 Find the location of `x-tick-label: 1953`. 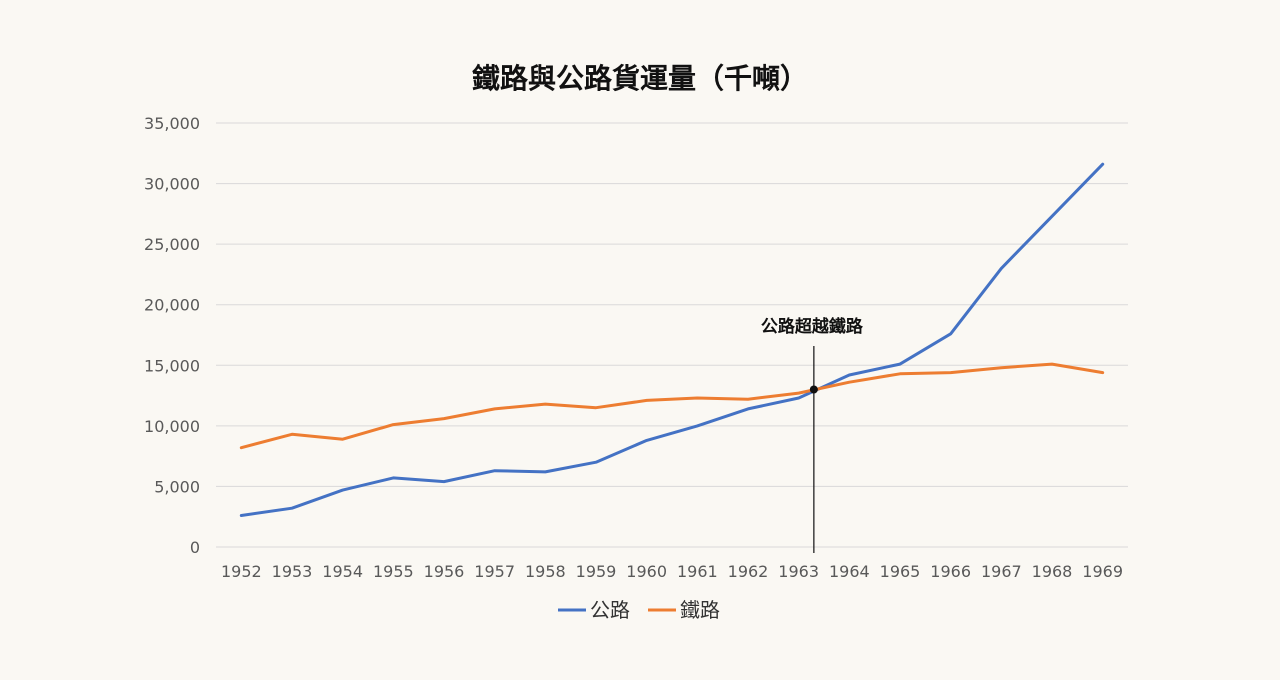

x-tick-label: 1953 is located at coordinates (292, 571).